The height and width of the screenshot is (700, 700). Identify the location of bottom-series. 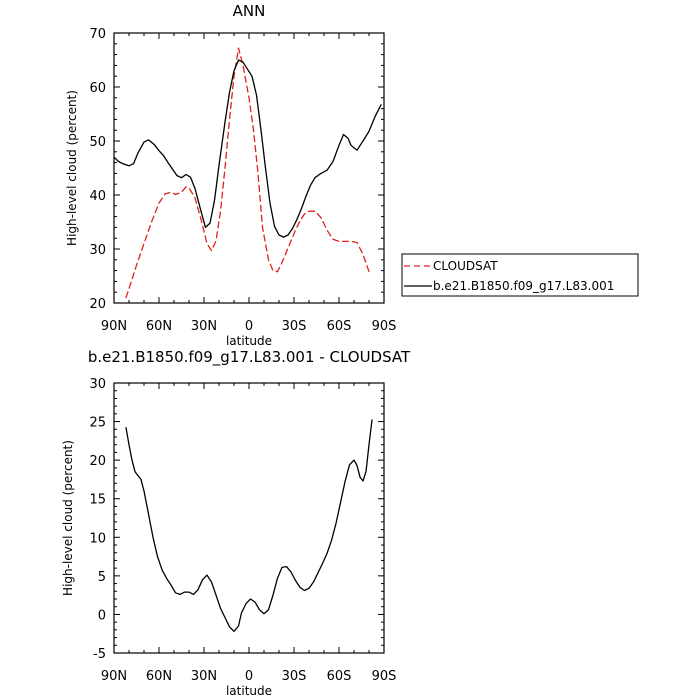
(249, 526).